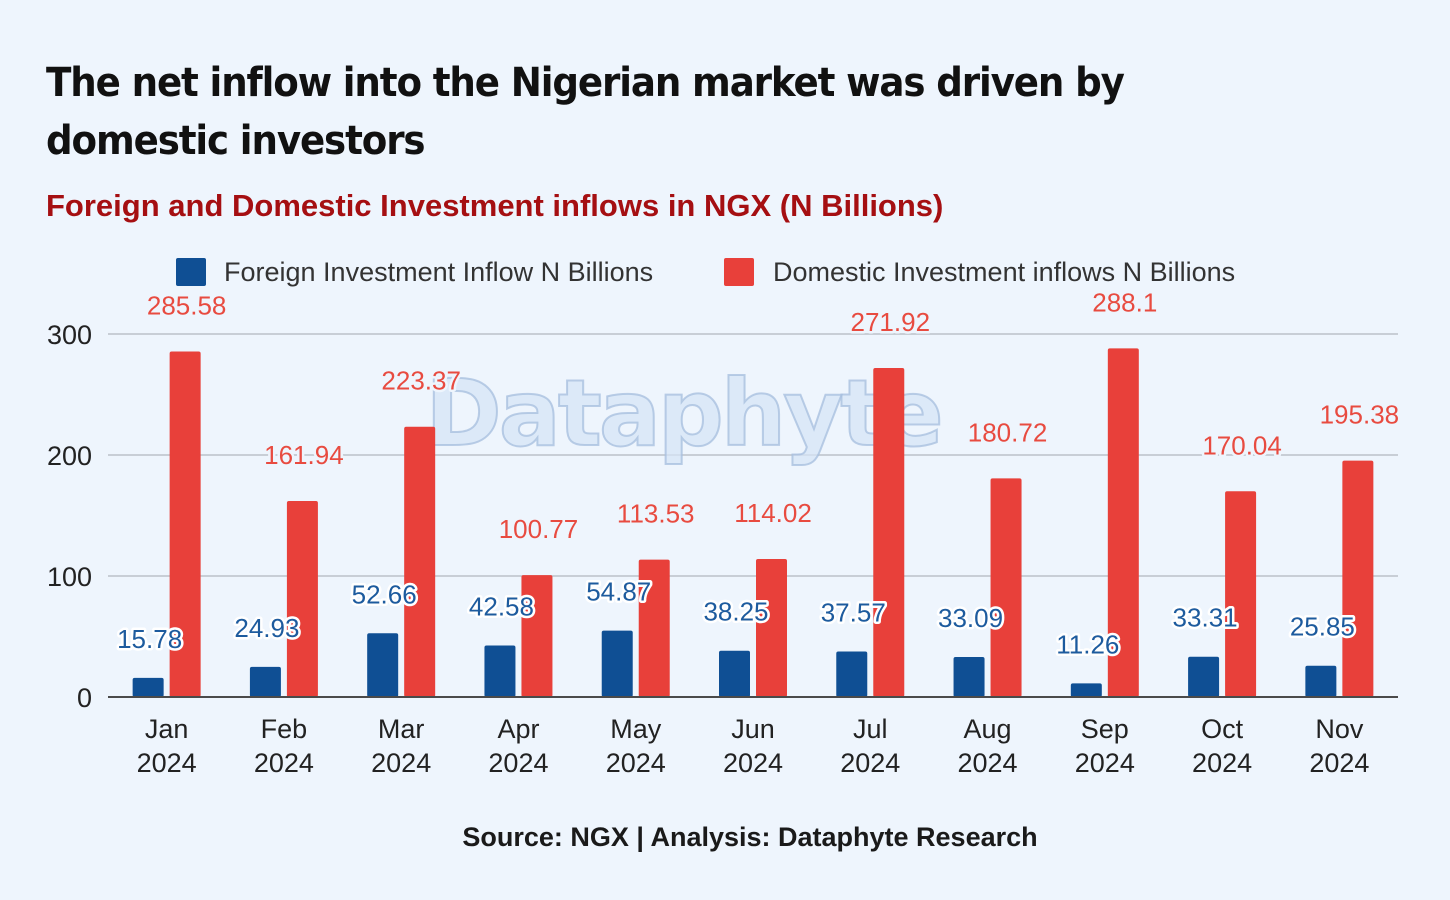  I want to click on x-tick-label-month: Mar, so click(401, 729).